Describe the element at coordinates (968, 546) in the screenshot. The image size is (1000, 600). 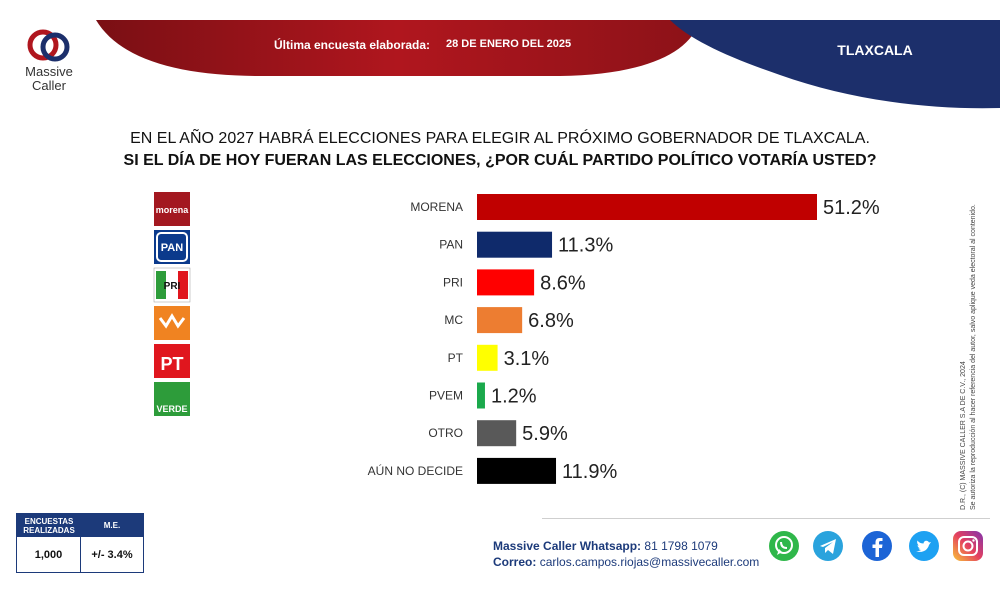
I see `instagram-icon` at that location.